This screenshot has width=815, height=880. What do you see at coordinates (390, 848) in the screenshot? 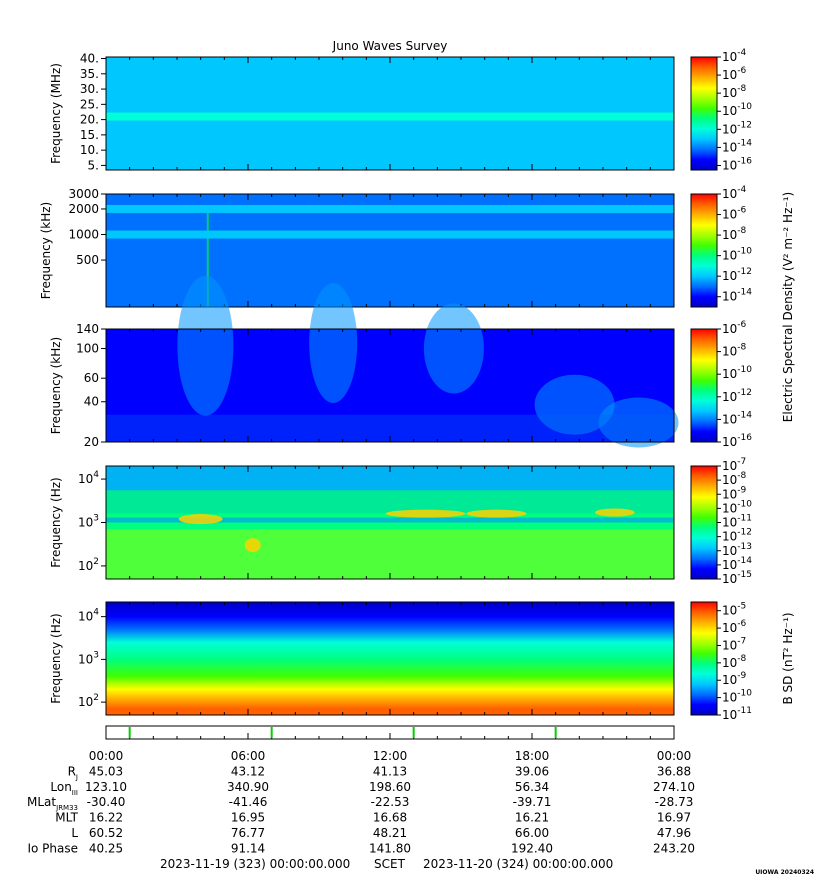
I see `ephemeris-value: 141.80` at bounding box center [390, 848].